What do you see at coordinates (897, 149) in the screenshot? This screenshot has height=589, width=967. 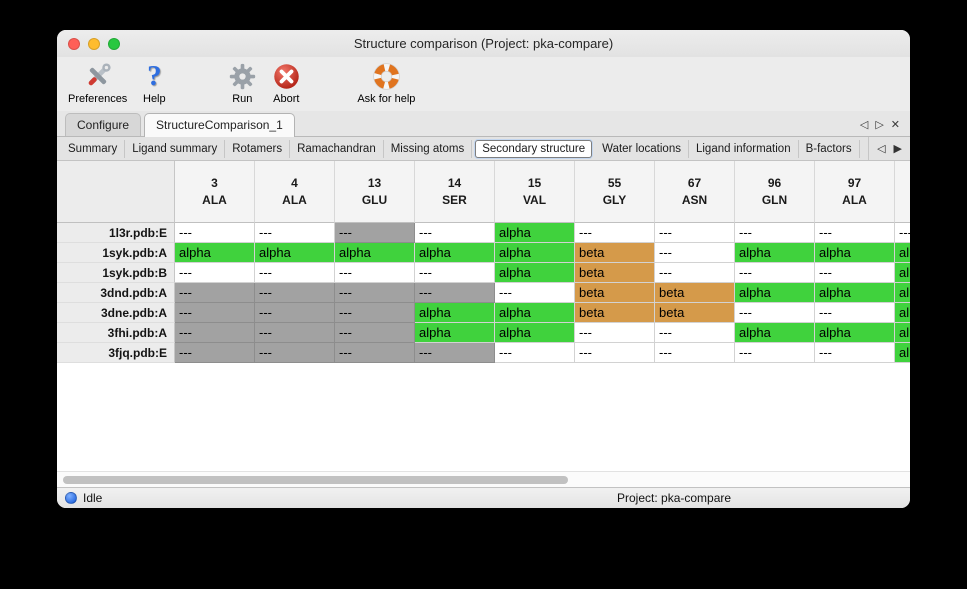 I see `subtab-next-icon: ▶` at bounding box center [897, 149].